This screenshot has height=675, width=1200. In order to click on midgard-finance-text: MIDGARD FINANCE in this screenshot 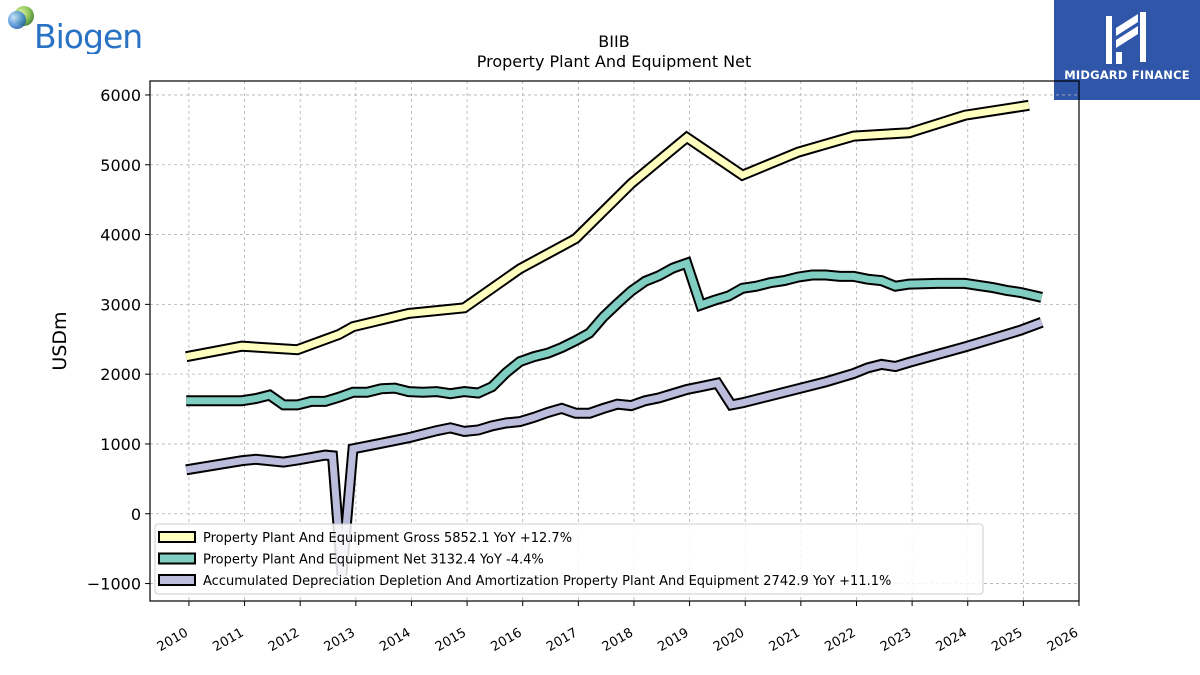, I will do `click(1127, 75)`.